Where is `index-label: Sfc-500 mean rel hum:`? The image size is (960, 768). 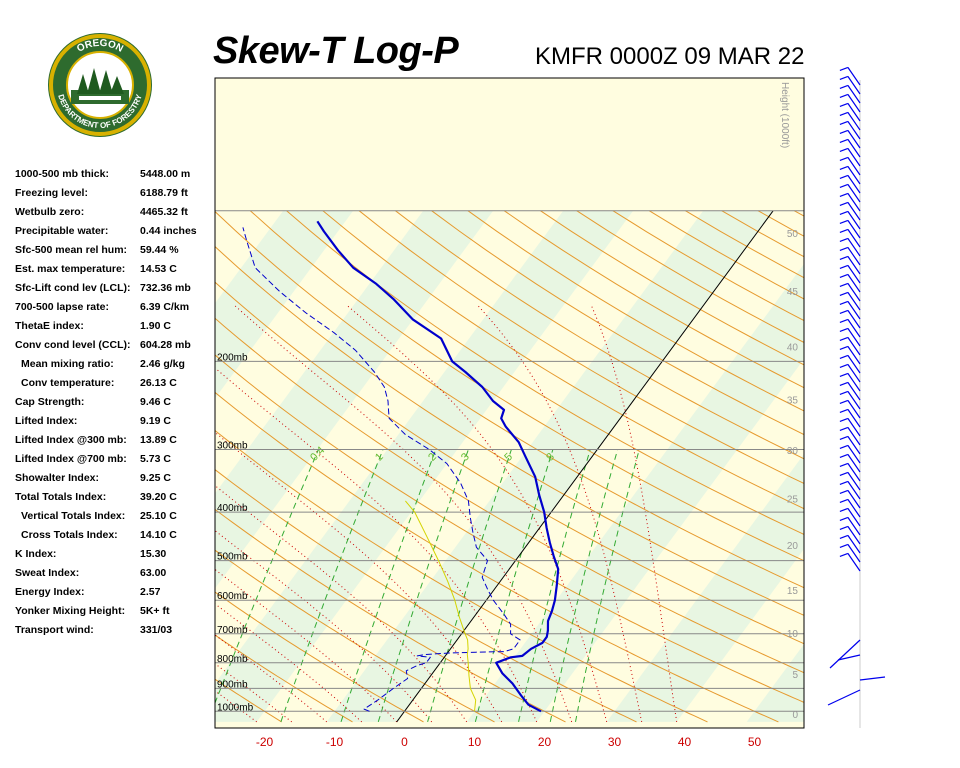 index-label: Sfc-500 mean rel hum: is located at coordinates (71, 250).